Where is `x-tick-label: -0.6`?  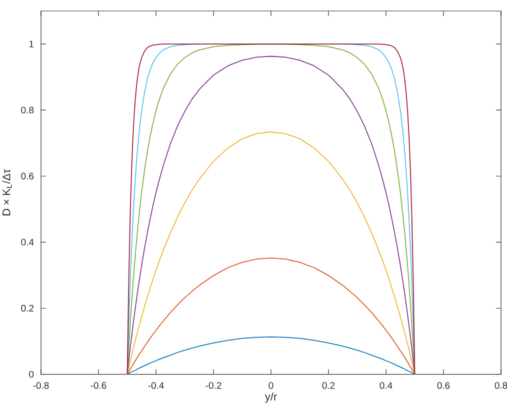
x-tick-label: -0.6 is located at coordinates (98, 385).